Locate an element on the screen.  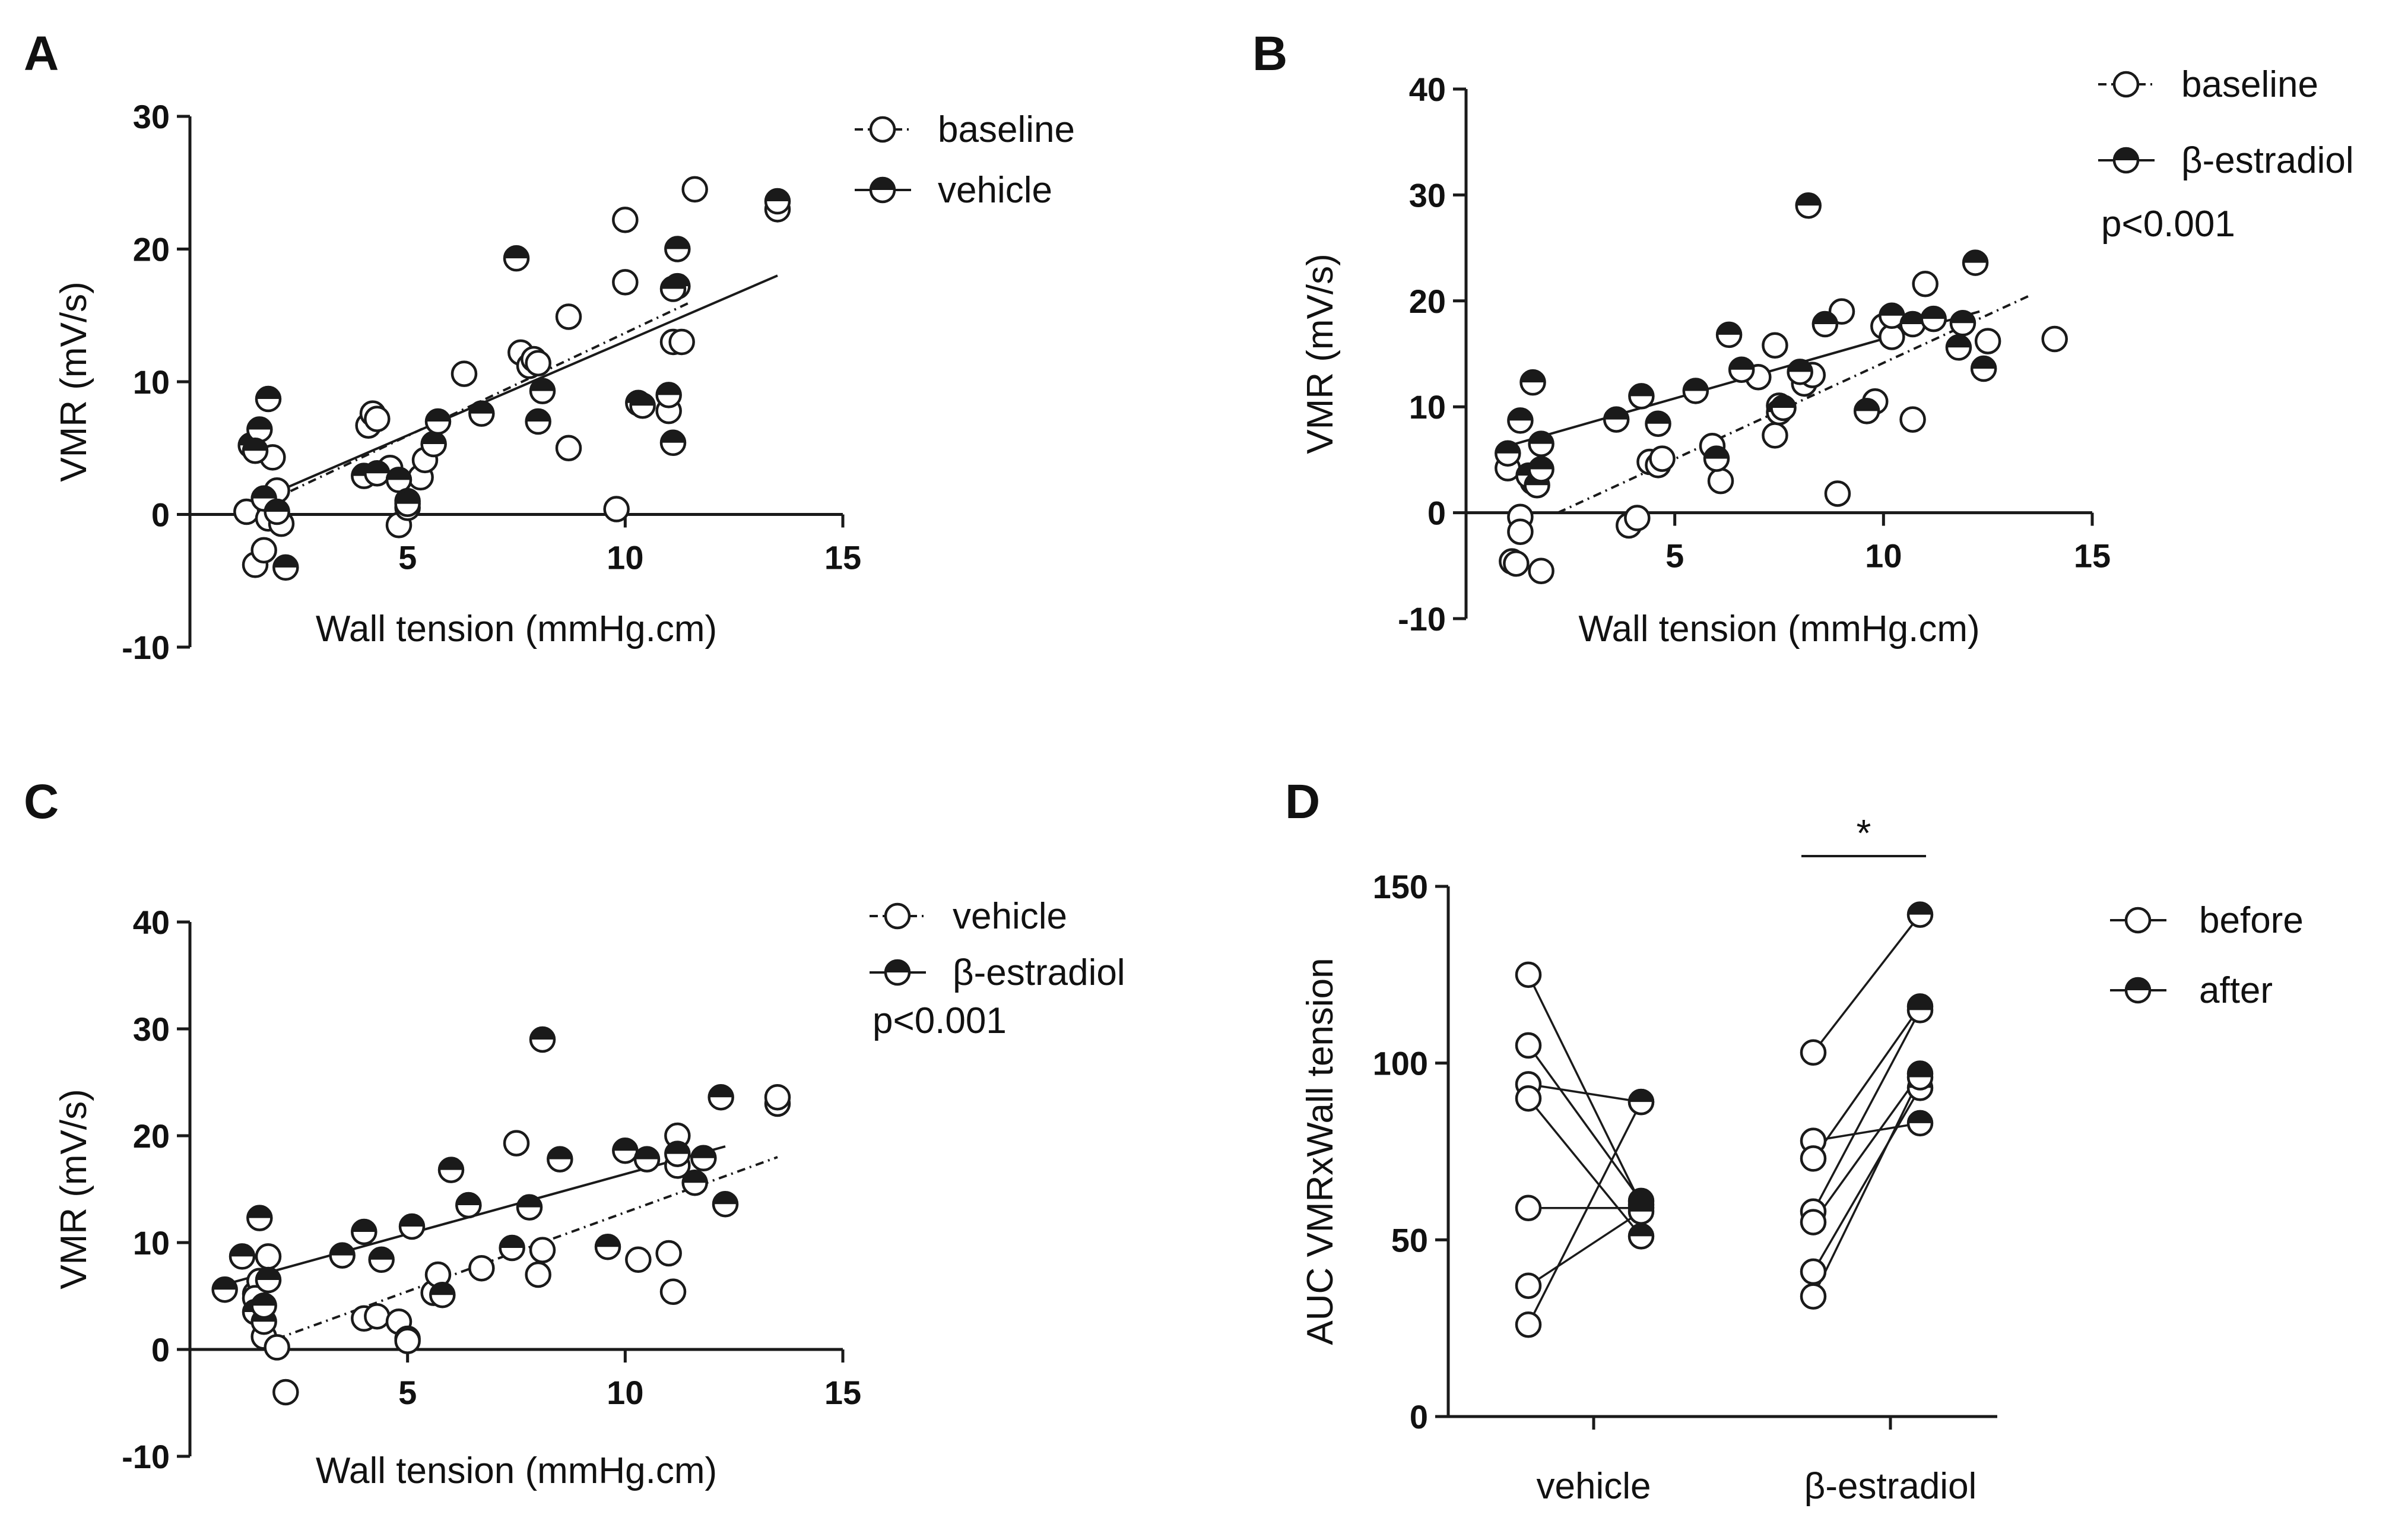
category-label: vehicle is located at coordinates (1594, 1486).